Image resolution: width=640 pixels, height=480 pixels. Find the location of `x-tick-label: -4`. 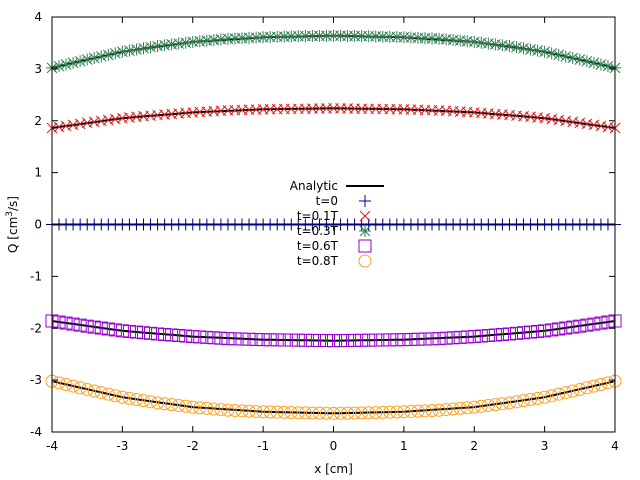

x-tick-label: -4 is located at coordinates (52, 446).